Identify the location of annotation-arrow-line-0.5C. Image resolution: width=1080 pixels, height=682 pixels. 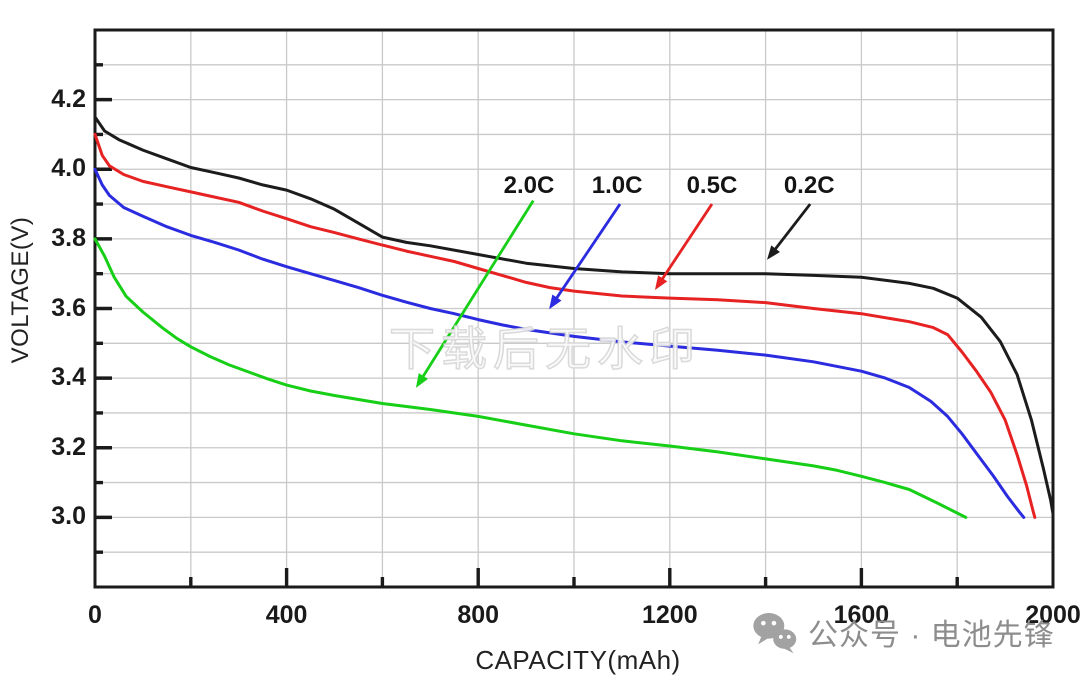
(686, 243).